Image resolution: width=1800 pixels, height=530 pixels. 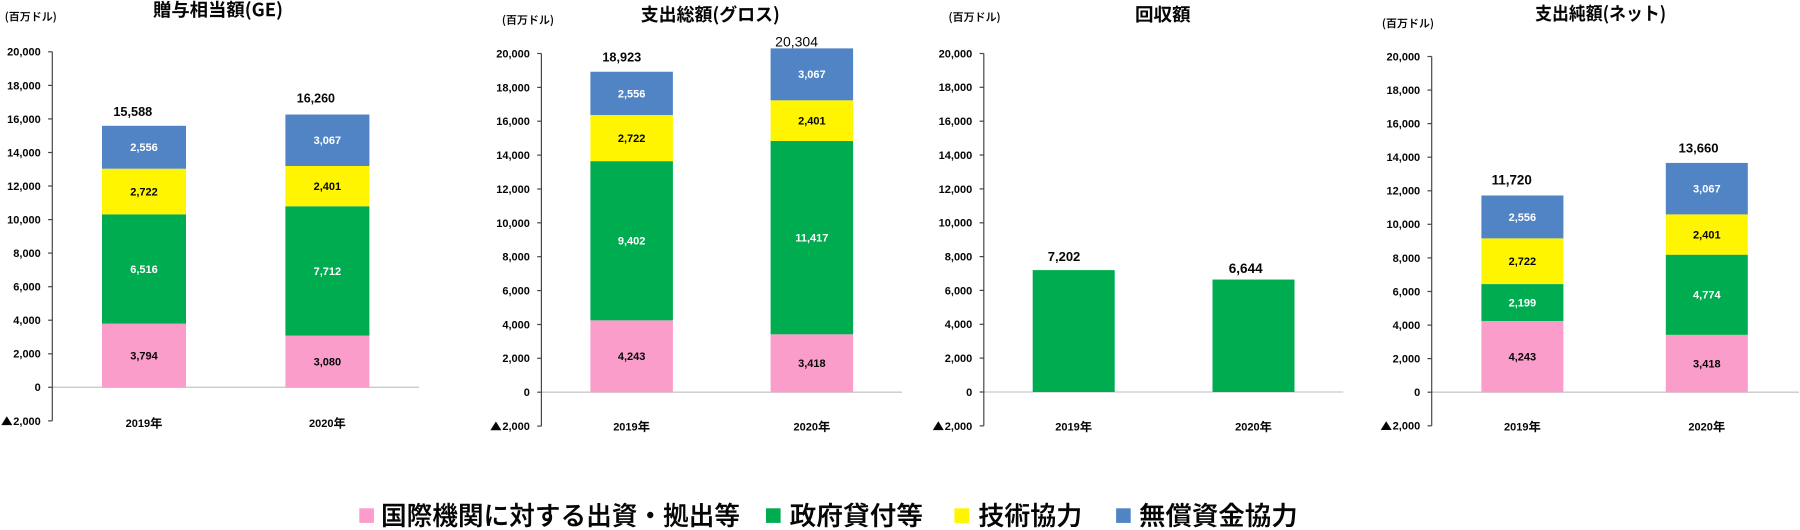 I want to click on svg-text: 11,720, so click(x=1512, y=179).